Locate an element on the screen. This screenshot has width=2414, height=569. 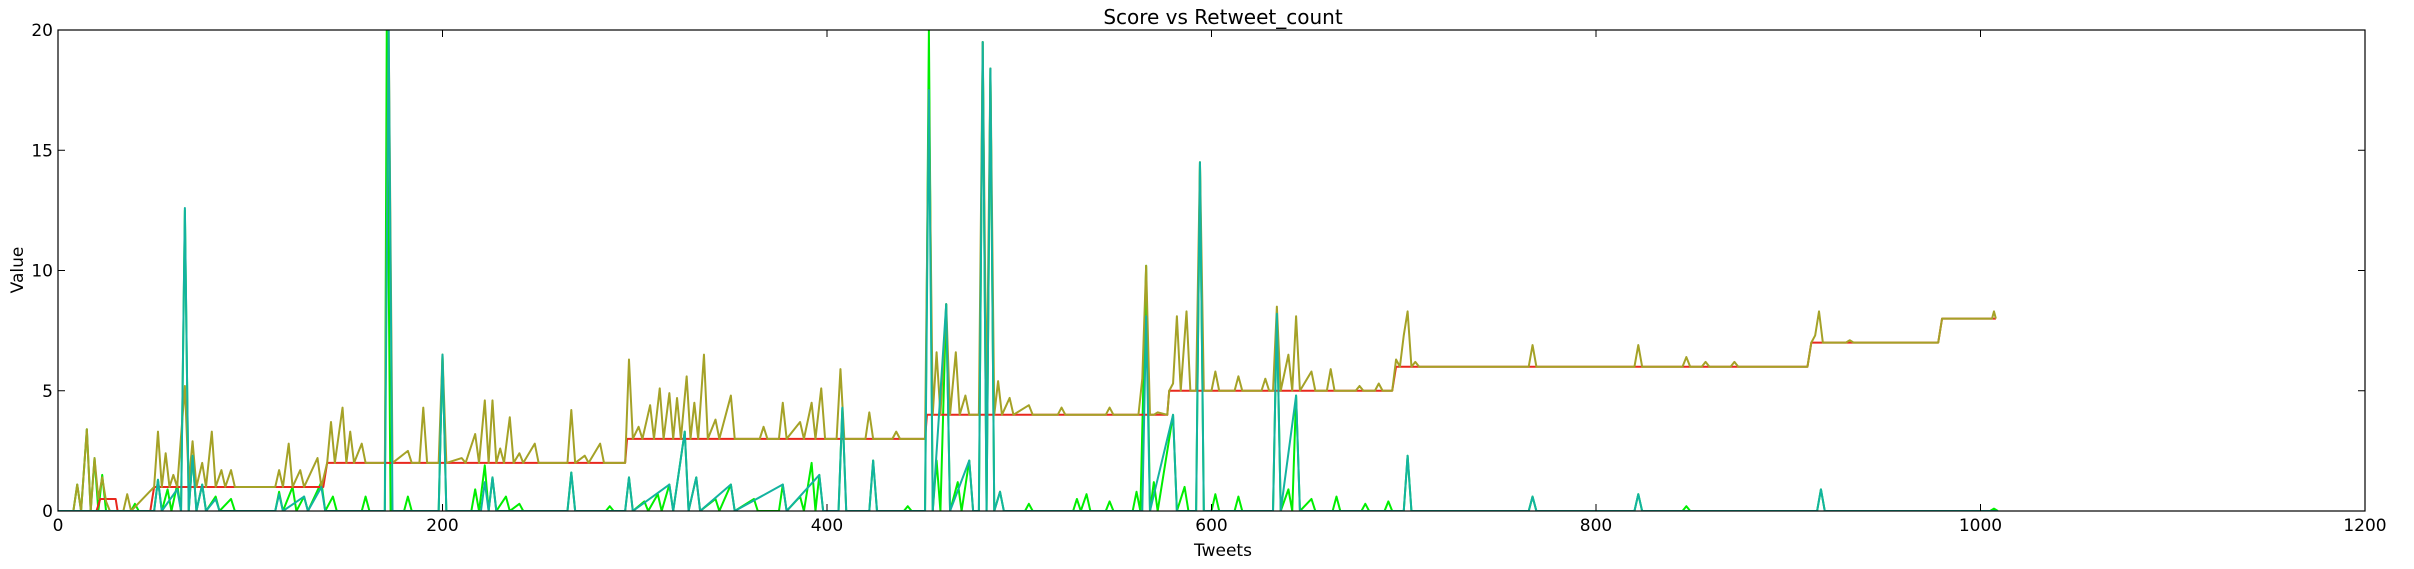
x-tick-label: 600 is located at coordinates (1211, 526).